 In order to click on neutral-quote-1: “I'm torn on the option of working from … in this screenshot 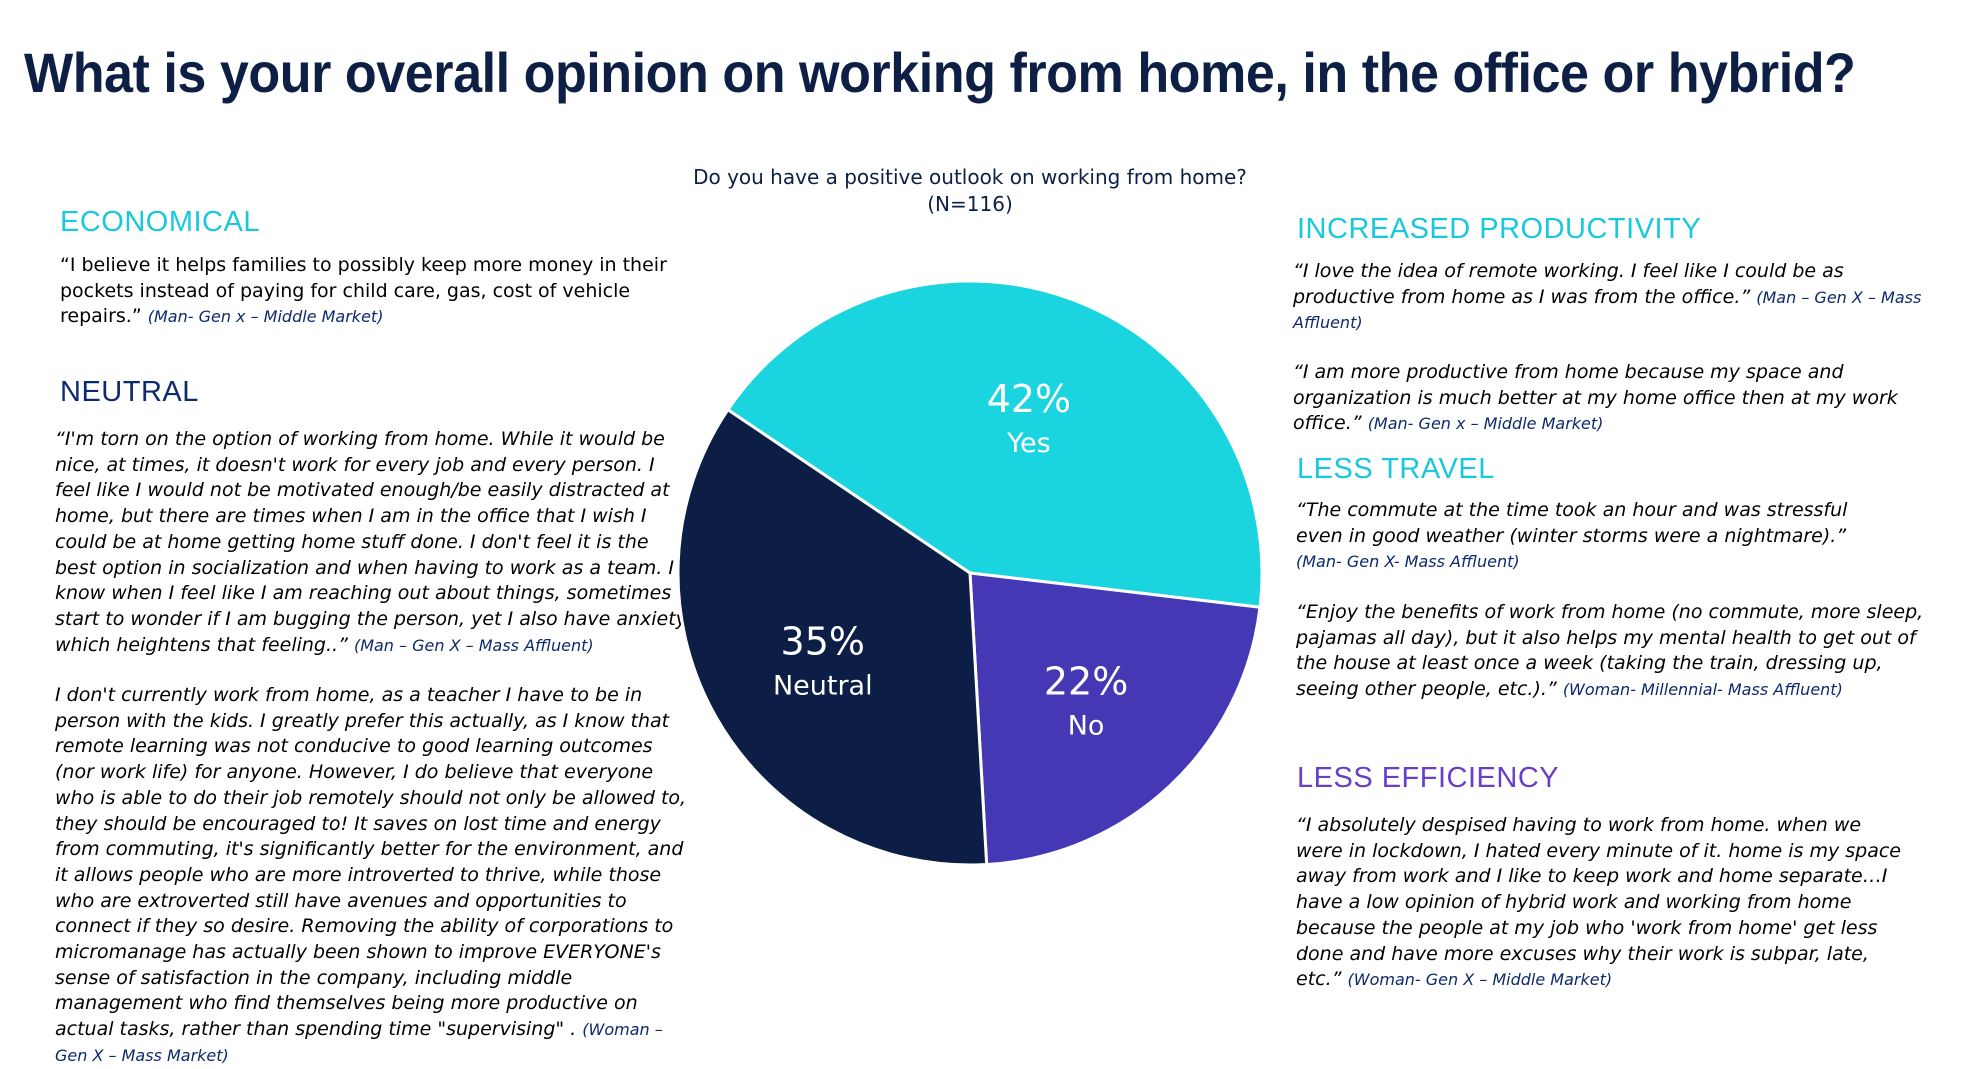, I will do `click(375, 542)`.